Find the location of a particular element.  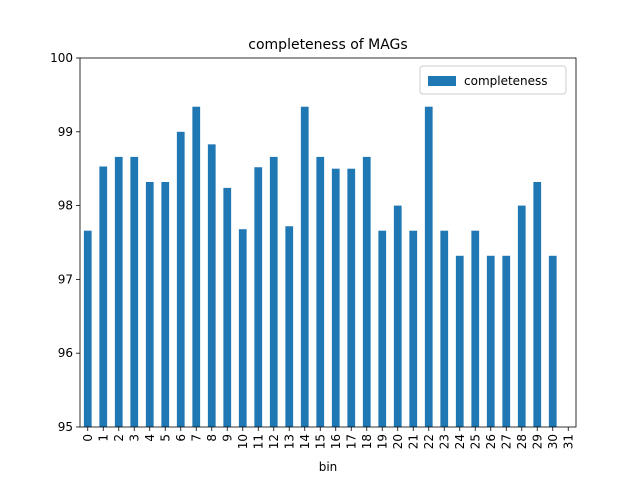

x-tick-label: 25 is located at coordinates (475, 441).